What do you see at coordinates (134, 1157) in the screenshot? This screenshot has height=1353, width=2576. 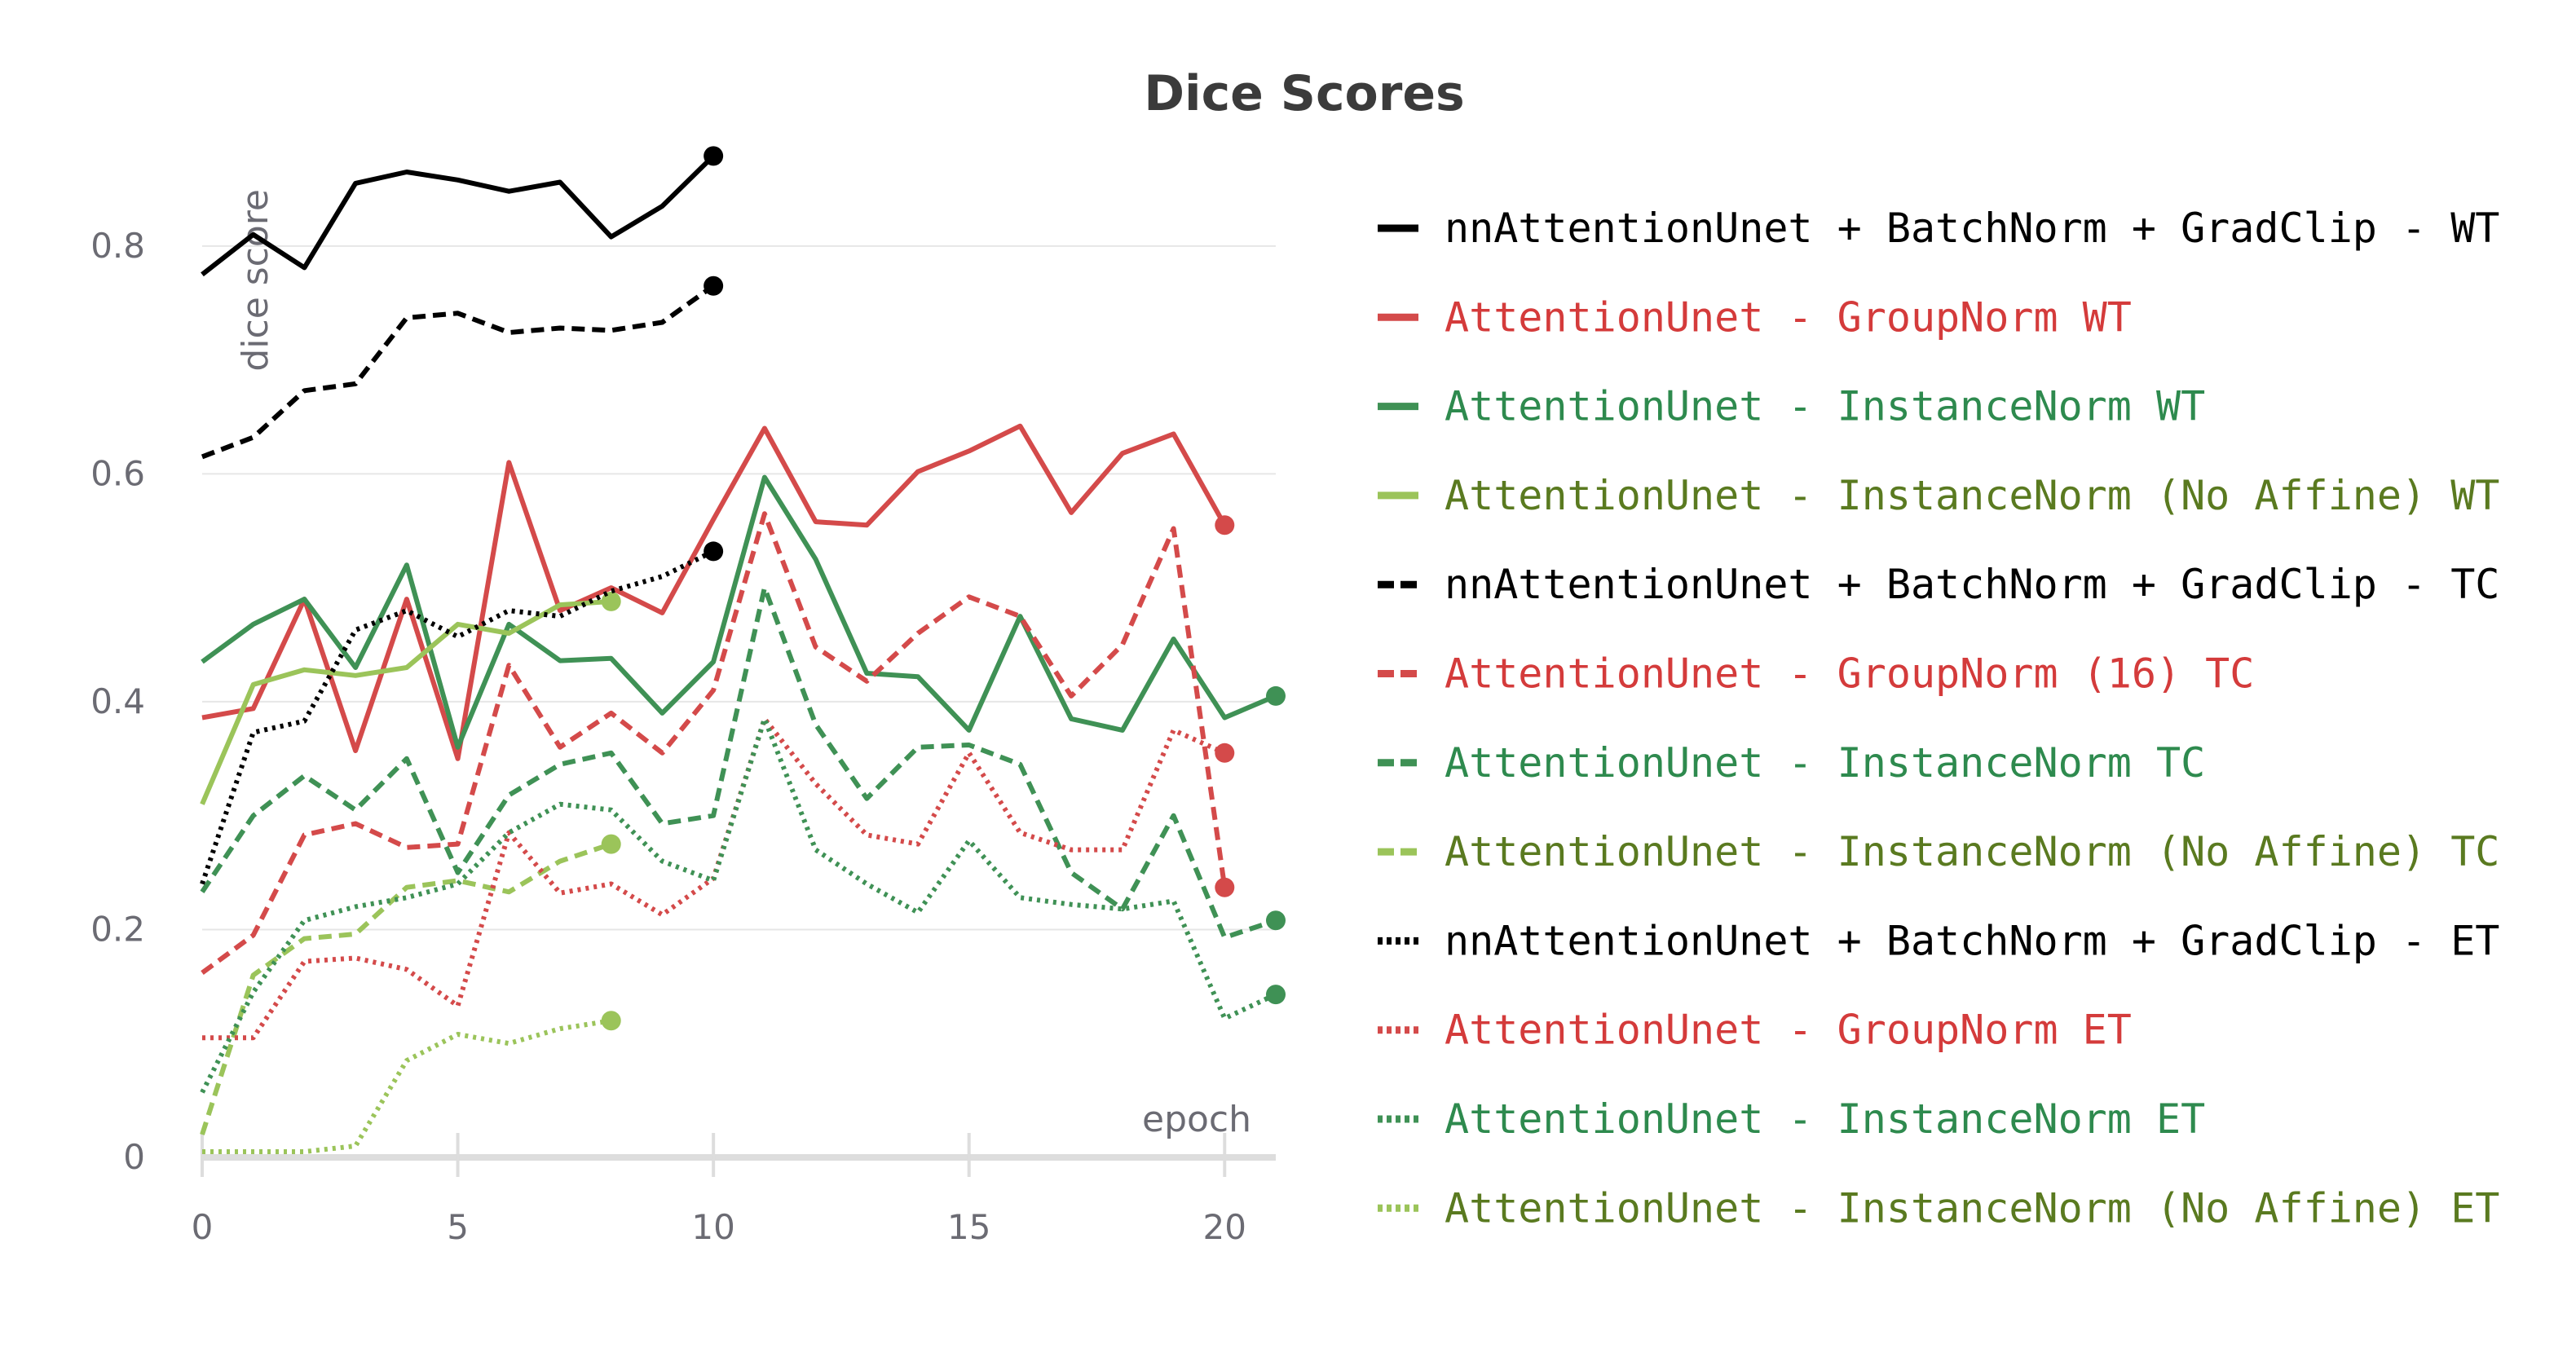 I see `y-tick-label: 0` at bounding box center [134, 1157].